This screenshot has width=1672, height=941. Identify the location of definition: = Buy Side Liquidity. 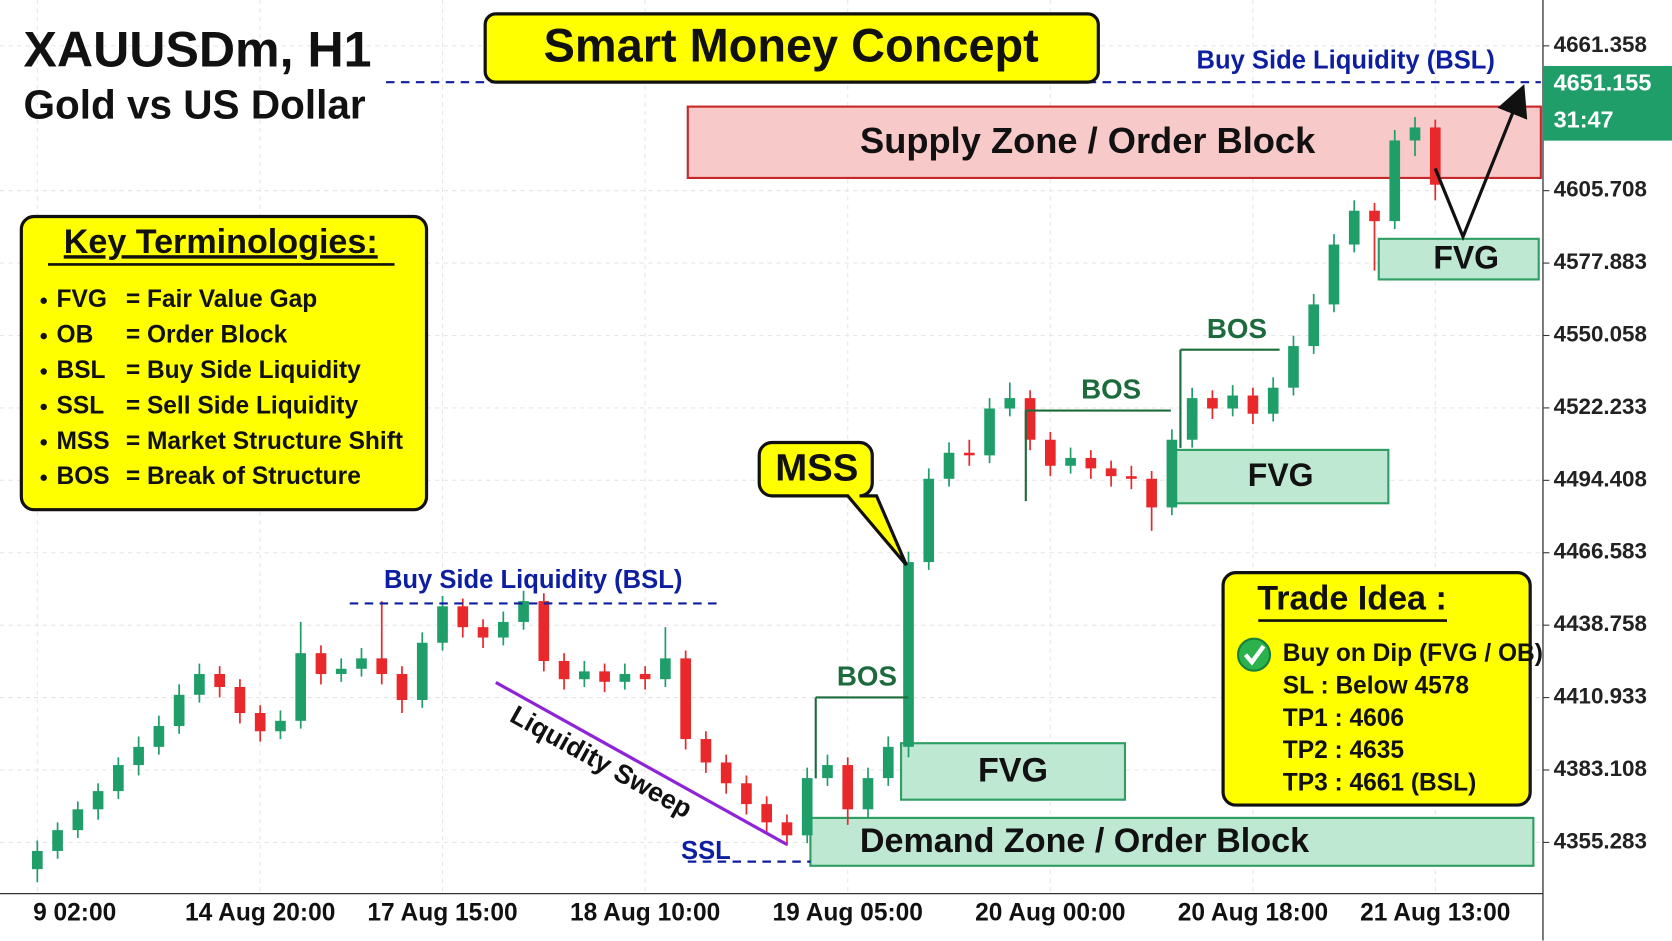
(243, 370).